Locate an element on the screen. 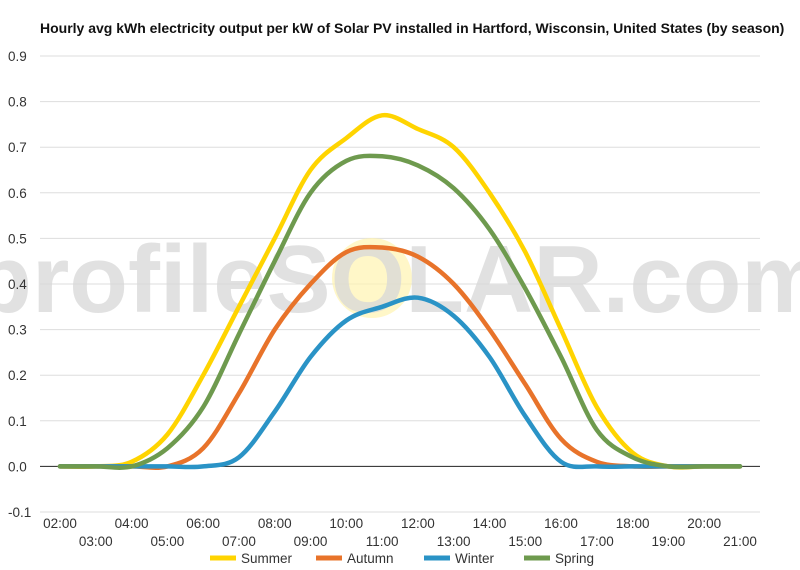 The height and width of the screenshot is (570, 800). legend-label: Summer is located at coordinates (267, 558).